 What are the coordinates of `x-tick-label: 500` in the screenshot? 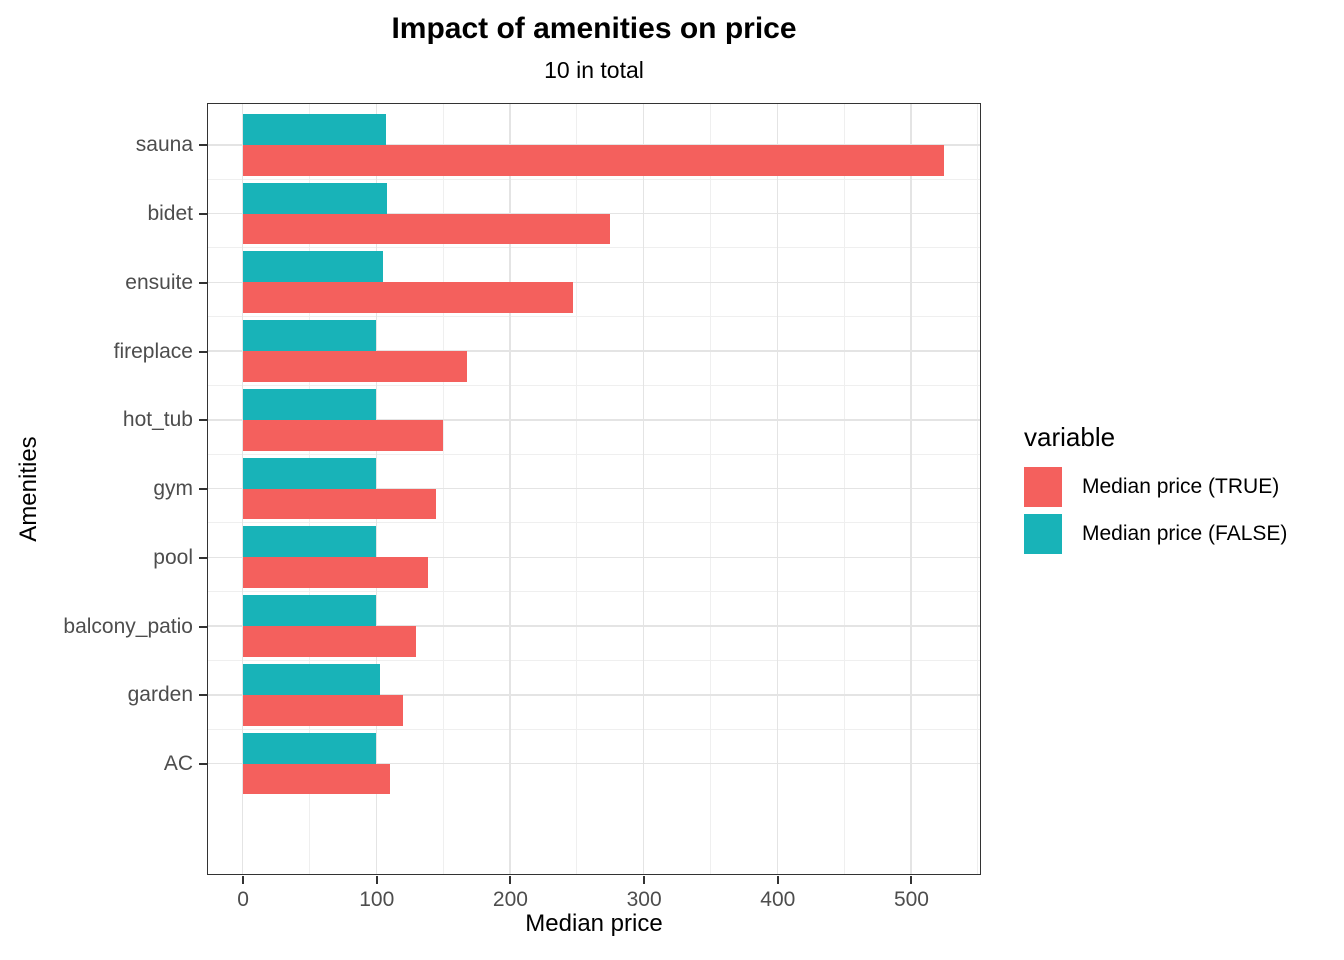 It's located at (911, 899).